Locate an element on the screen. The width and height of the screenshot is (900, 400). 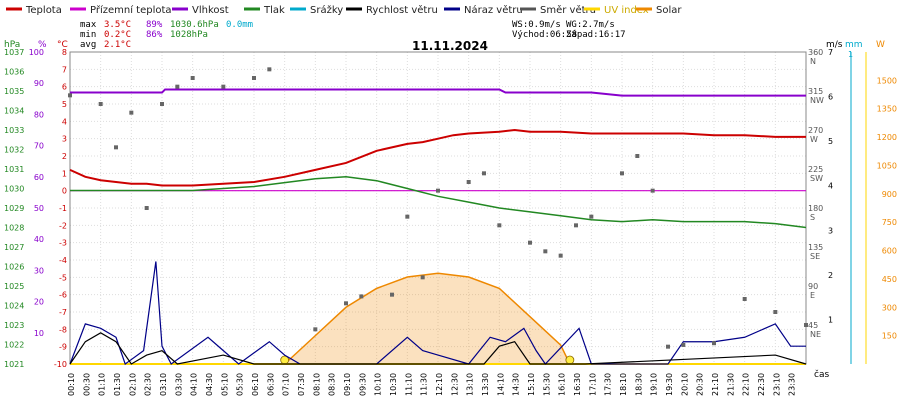
axis-time-tick: 09:30 is located at coordinates (362, 384).